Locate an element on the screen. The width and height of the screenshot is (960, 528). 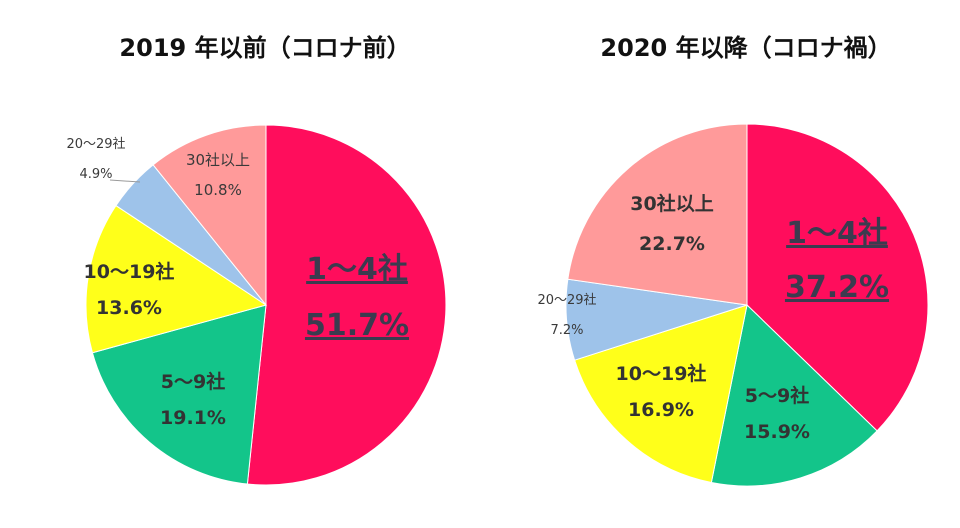
slice-value-label: 15.9% is located at coordinates (777, 432).